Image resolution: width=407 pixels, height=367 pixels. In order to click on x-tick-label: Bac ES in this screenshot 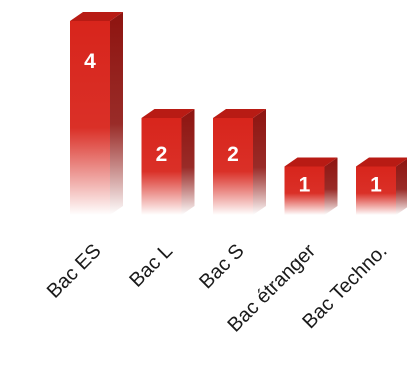, I will do `click(74, 271)`.